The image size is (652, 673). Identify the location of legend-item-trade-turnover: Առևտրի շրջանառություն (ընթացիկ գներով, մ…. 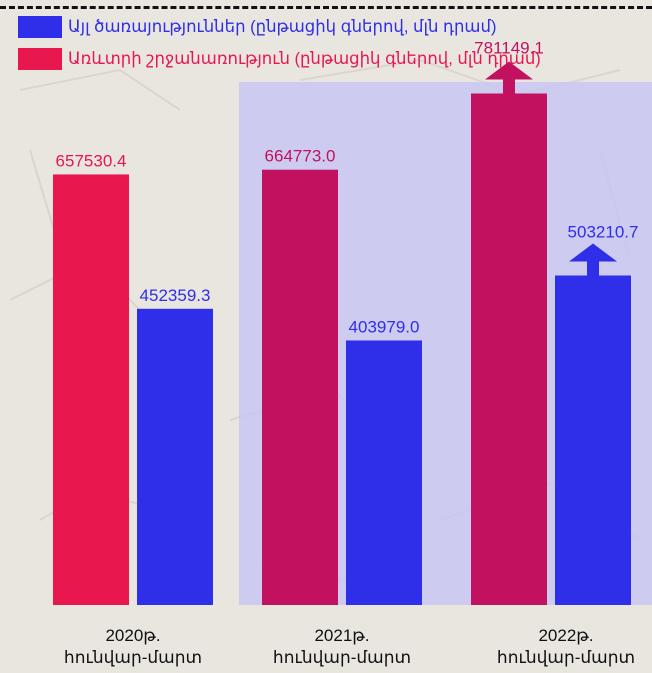
(279, 59).